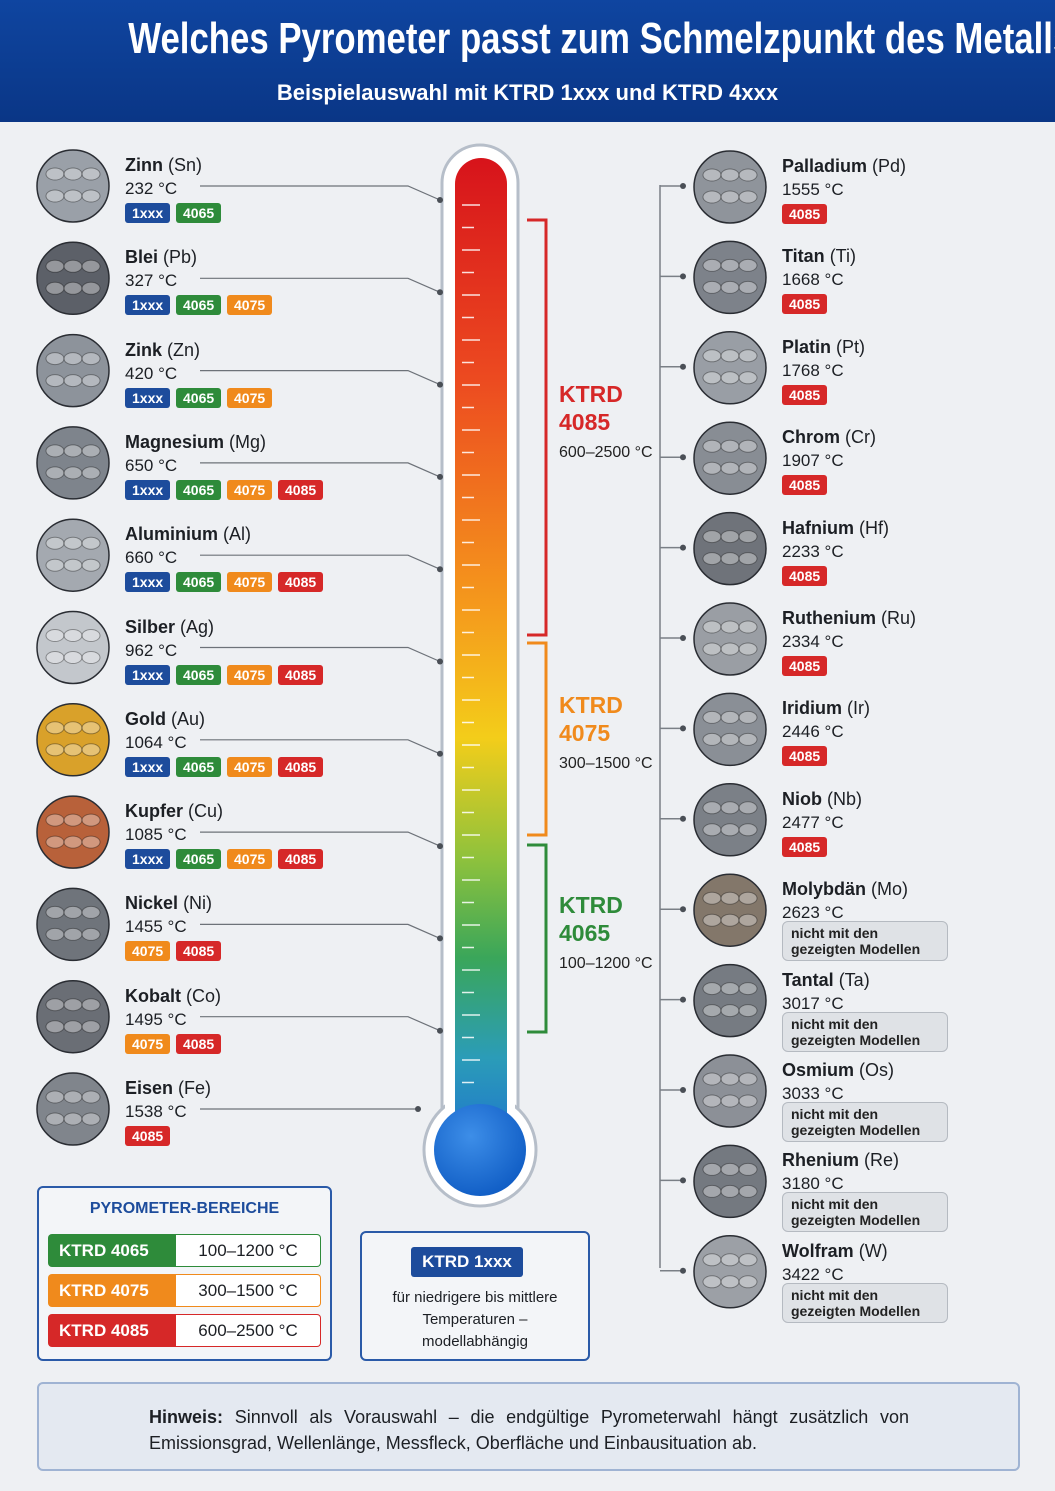 The width and height of the screenshot is (1055, 1491). Describe the element at coordinates (812, 708) in the screenshot. I see `metal-label: Iridium` at that location.